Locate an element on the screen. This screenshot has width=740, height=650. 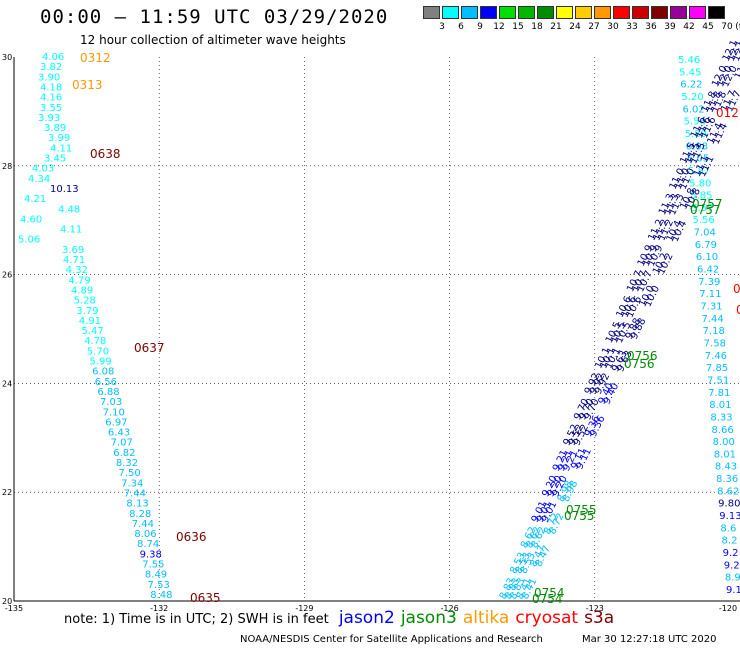
swh-value: 3.82 is located at coordinates (51, 67).